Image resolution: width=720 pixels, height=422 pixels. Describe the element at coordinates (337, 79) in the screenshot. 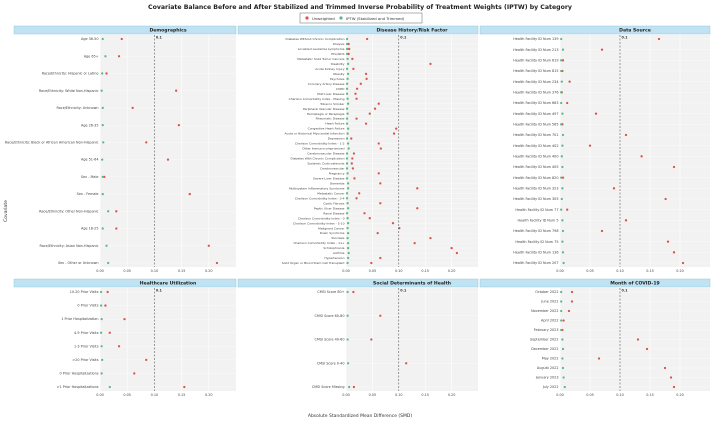

I see `row-label: Psychosis` at that location.